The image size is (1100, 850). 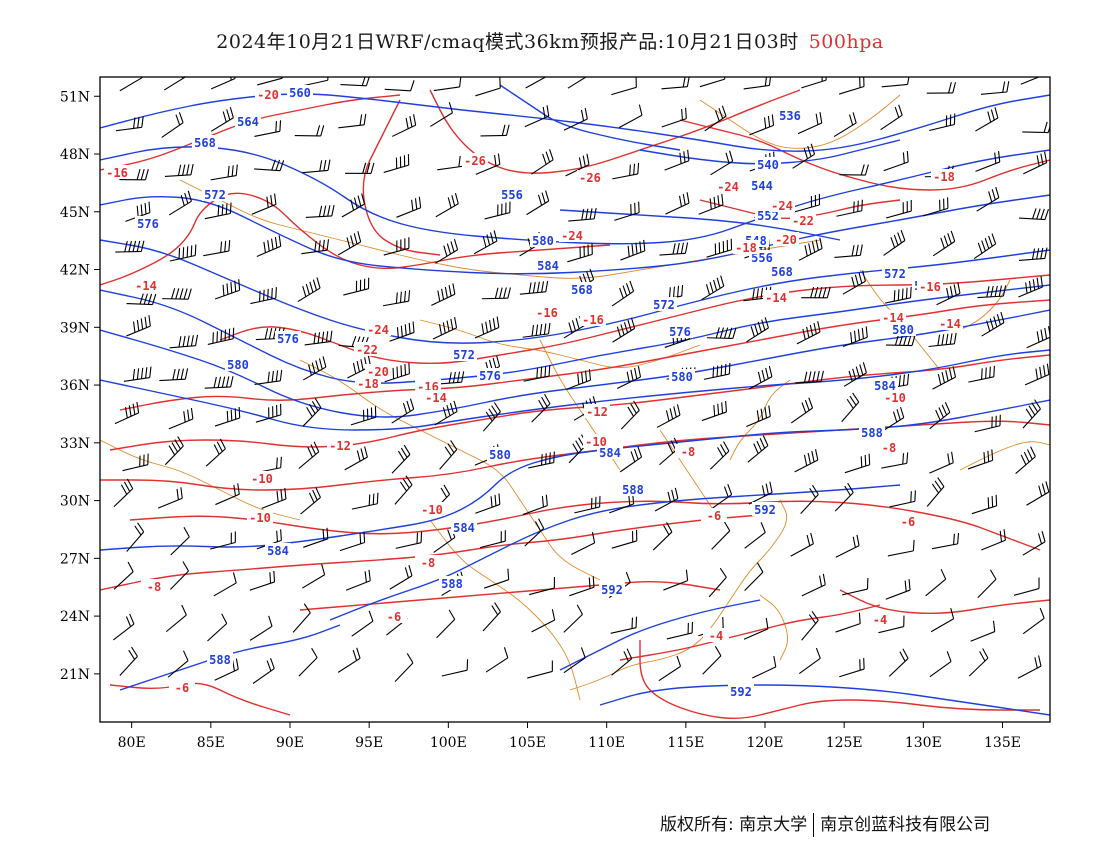 I want to click on temperature-label: -26, so click(x=590, y=178).